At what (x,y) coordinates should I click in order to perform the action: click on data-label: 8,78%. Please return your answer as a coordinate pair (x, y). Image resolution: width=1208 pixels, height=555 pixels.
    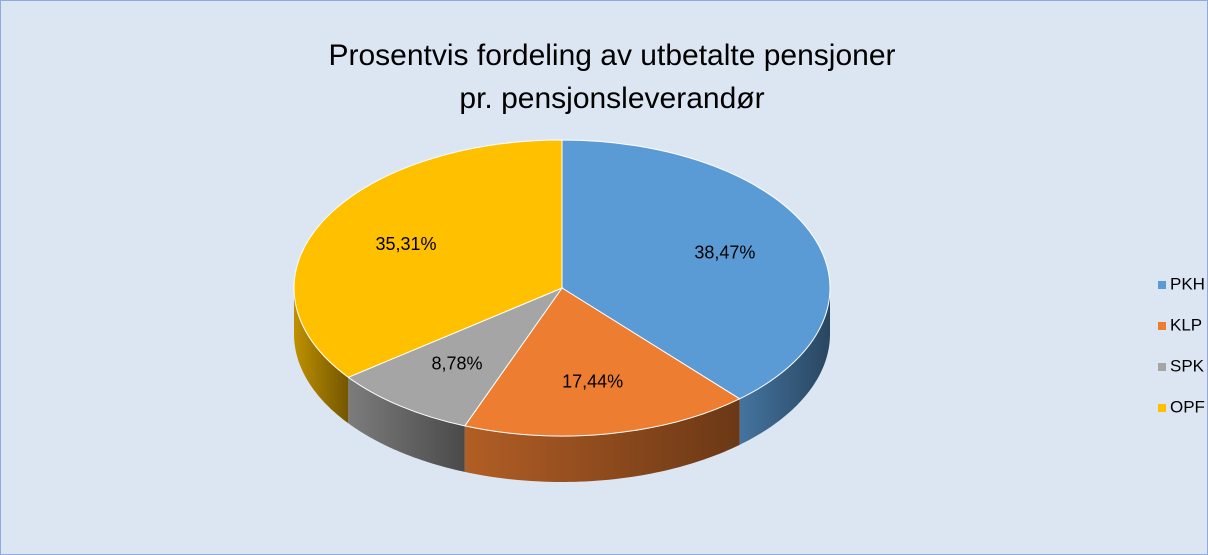
    Looking at the image, I should click on (456, 363).